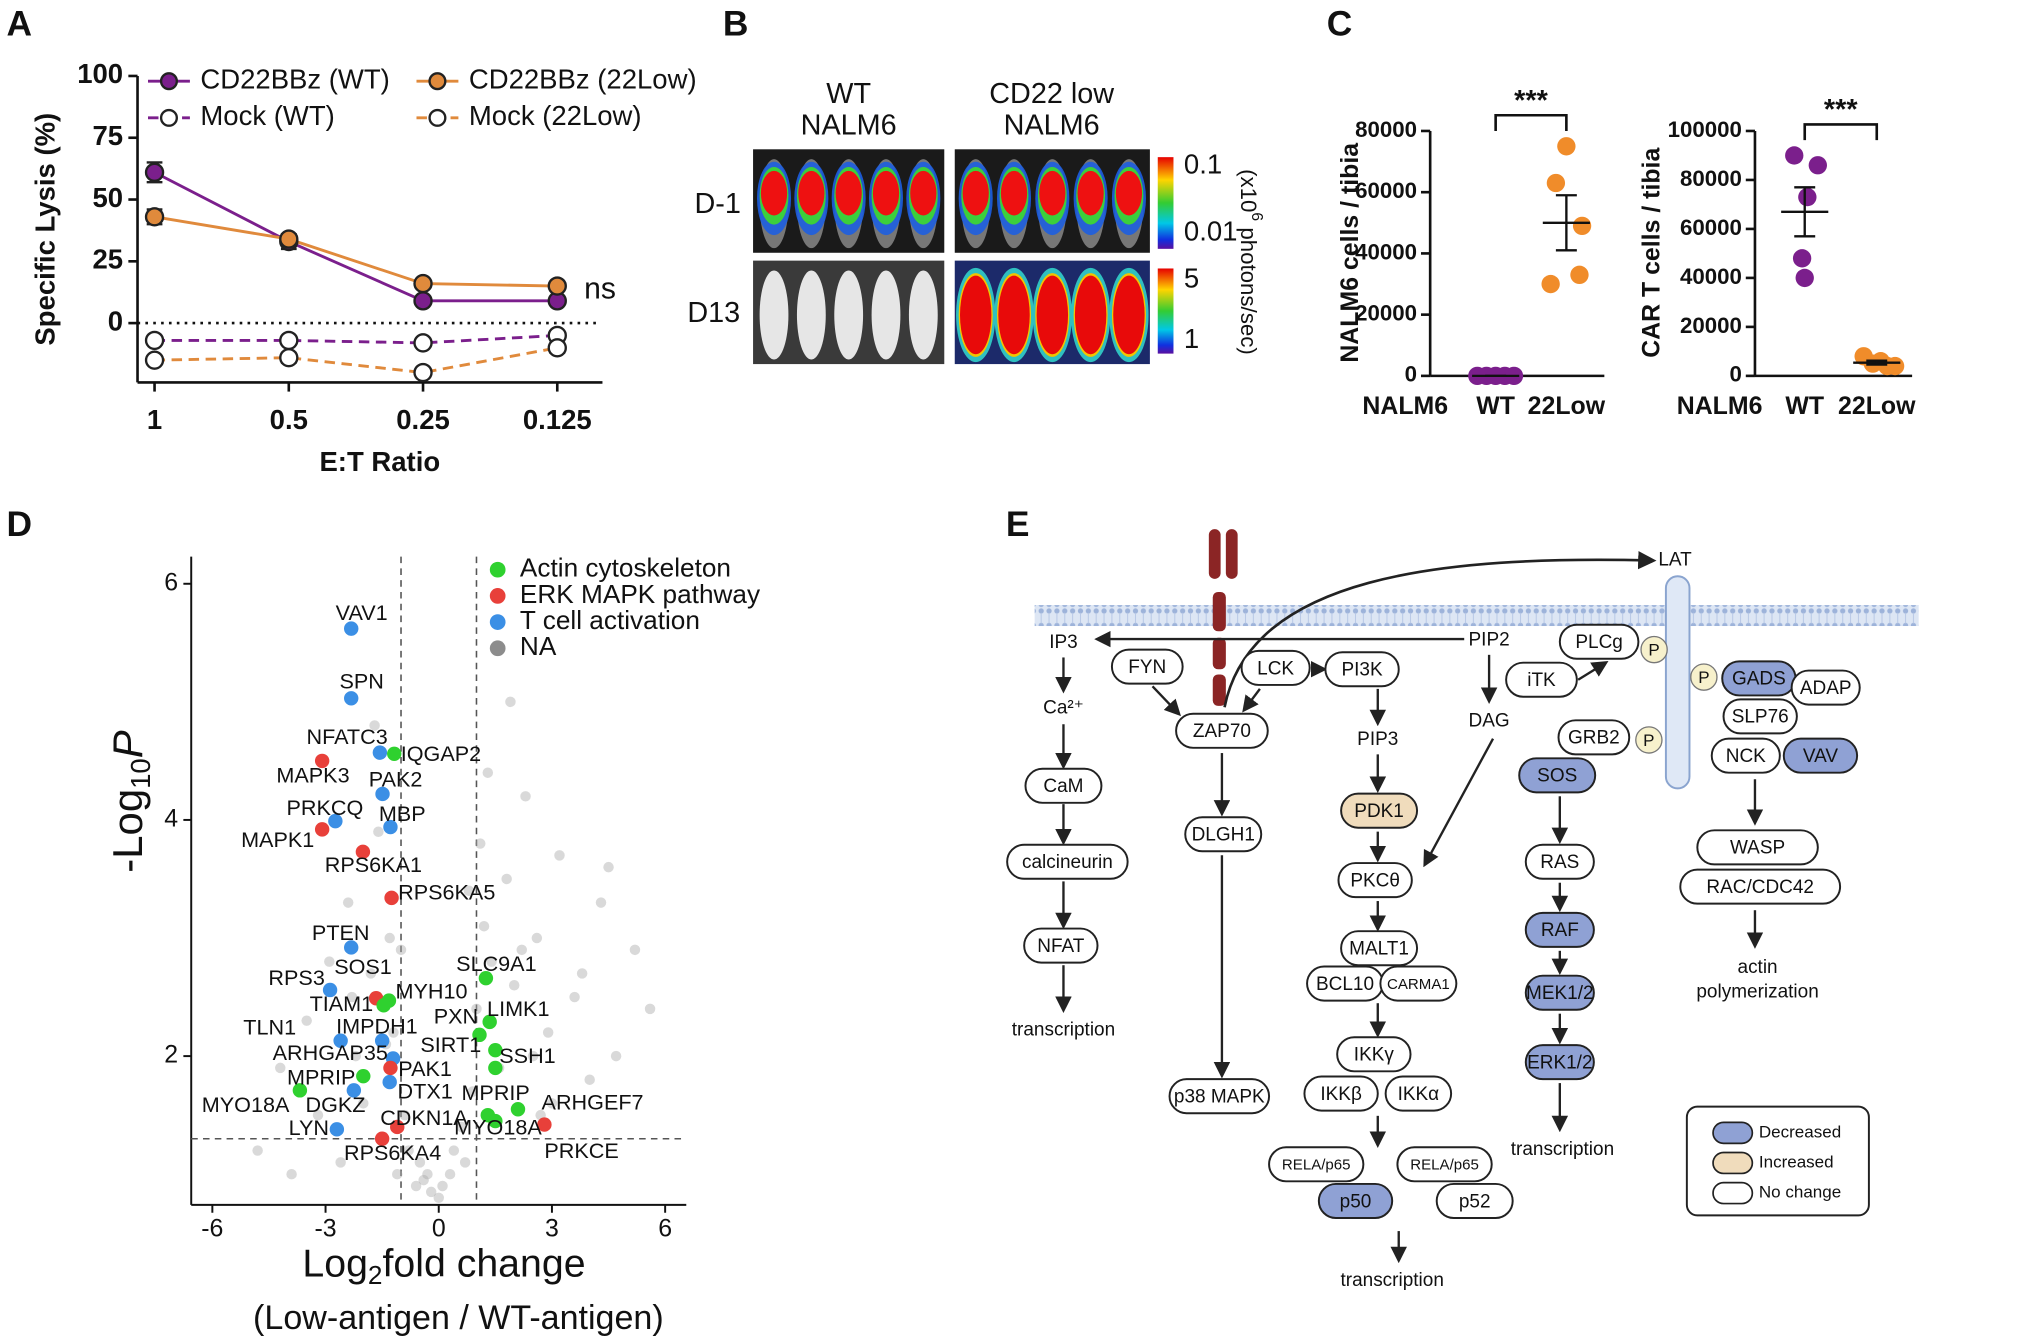  What do you see at coordinates (1675, 560) in the screenshot?
I see `pathway-text: LAT` at bounding box center [1675, 560].